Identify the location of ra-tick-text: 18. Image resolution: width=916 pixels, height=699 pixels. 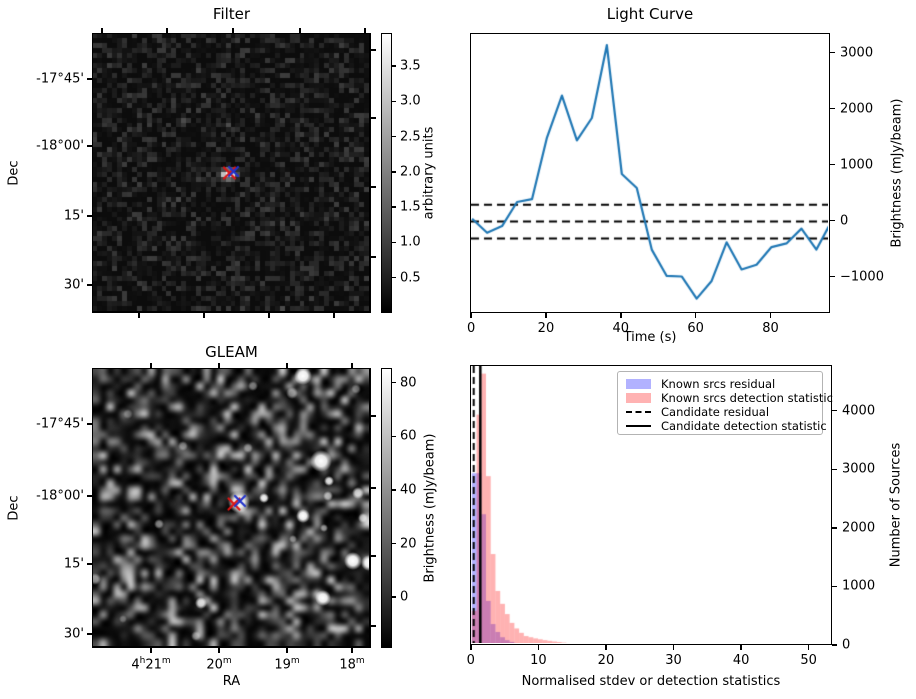
(347, 665).